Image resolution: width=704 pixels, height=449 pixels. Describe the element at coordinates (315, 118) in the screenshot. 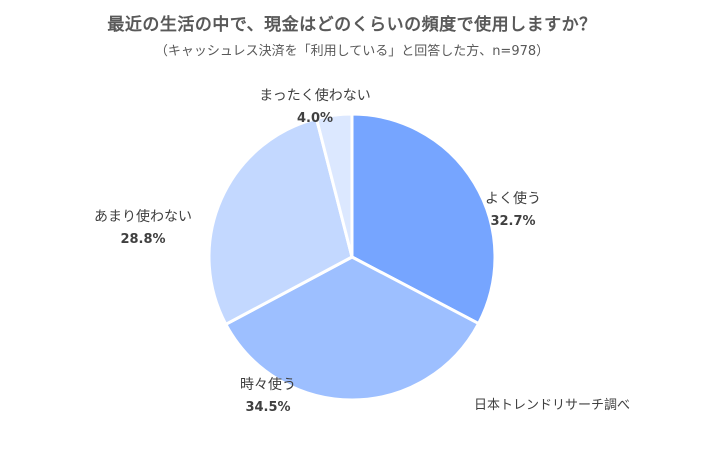

I see `slice-value-4: 4.0%` at that location.